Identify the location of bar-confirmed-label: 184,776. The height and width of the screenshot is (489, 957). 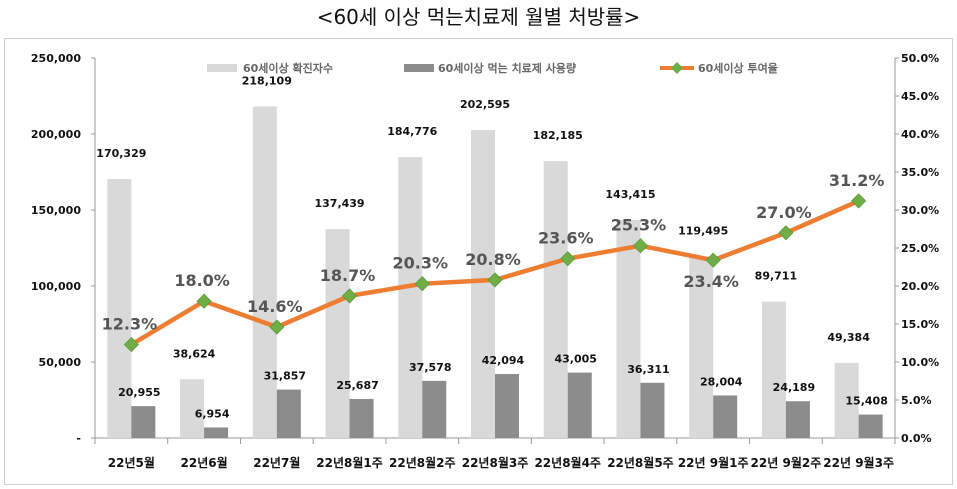
(412, 131).